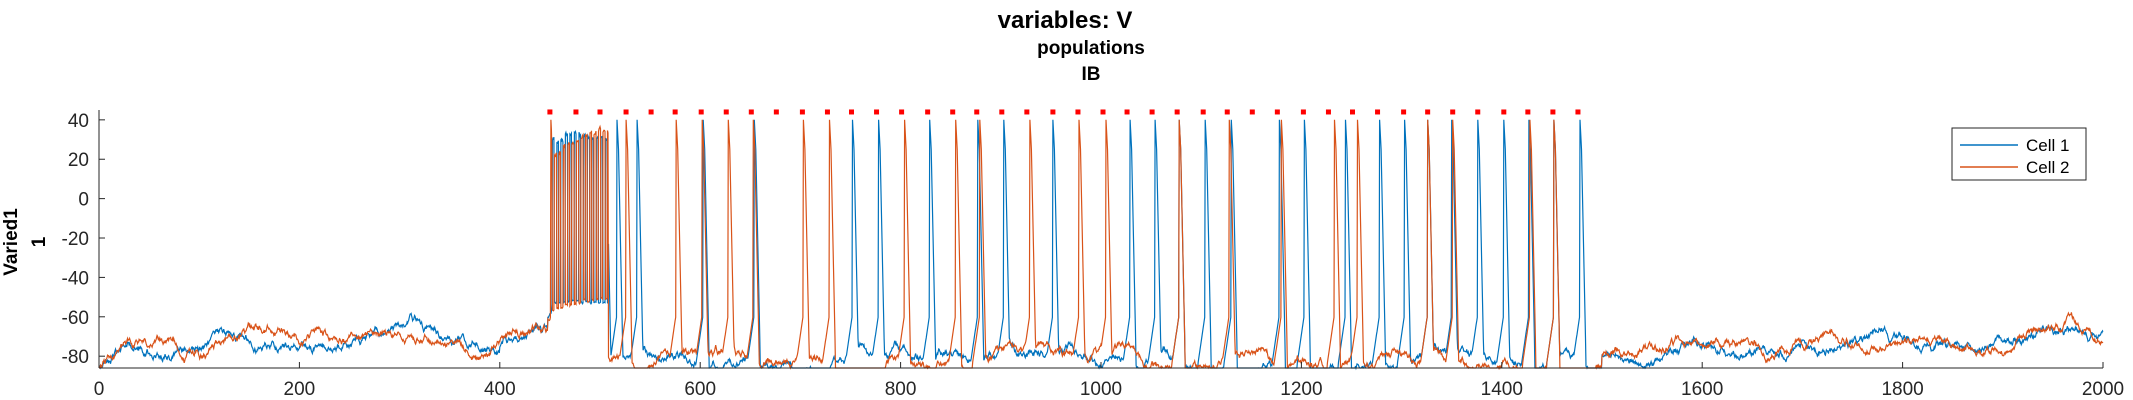 Image resolution: width=2133 pixels, height=400 pixels. Describe the element at coordinates (901, 389) in the screenshot. I see `x-tick-label: 800` at that location.